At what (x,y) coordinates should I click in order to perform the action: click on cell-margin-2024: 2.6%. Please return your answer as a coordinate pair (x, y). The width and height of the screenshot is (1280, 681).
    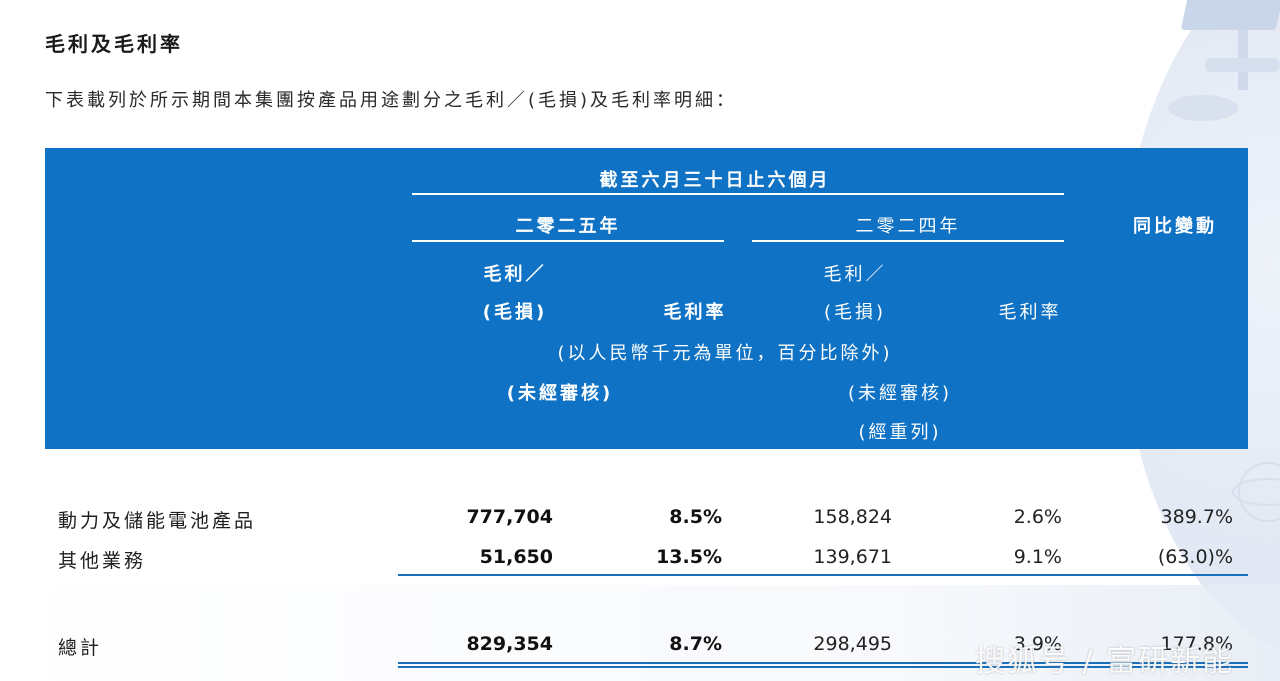
    Looking at the image, I should click on (1037, 517).